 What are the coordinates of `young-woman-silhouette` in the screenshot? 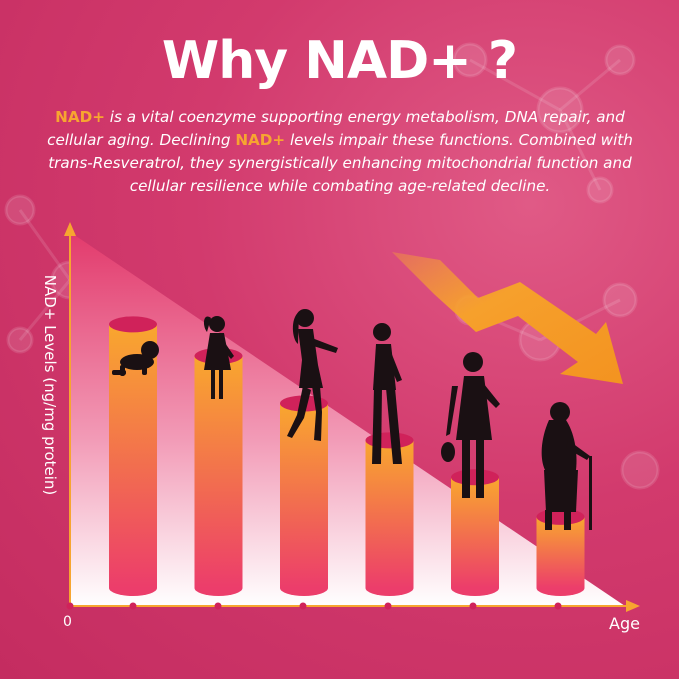 It's located at (312, 375).